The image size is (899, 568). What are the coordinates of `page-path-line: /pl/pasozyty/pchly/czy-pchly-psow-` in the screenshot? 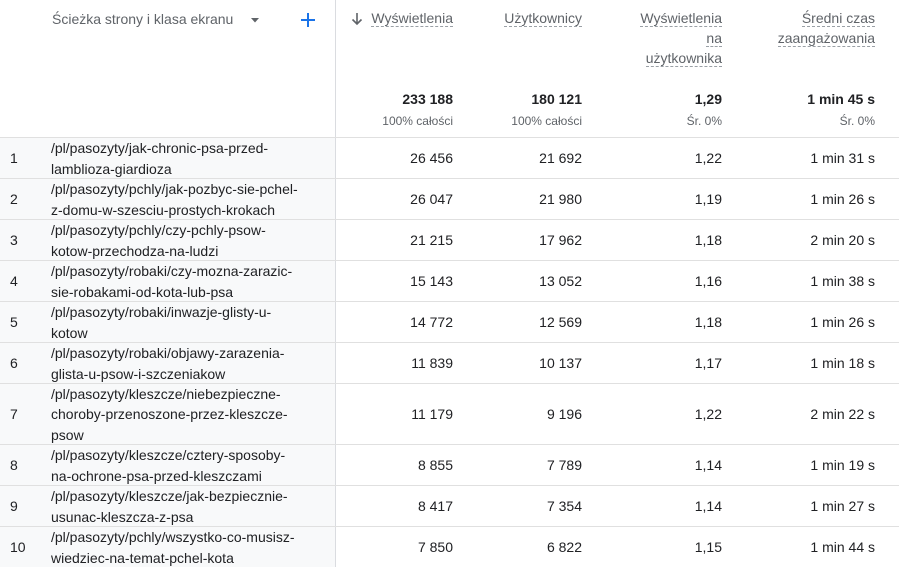 It's located at (158, 230).